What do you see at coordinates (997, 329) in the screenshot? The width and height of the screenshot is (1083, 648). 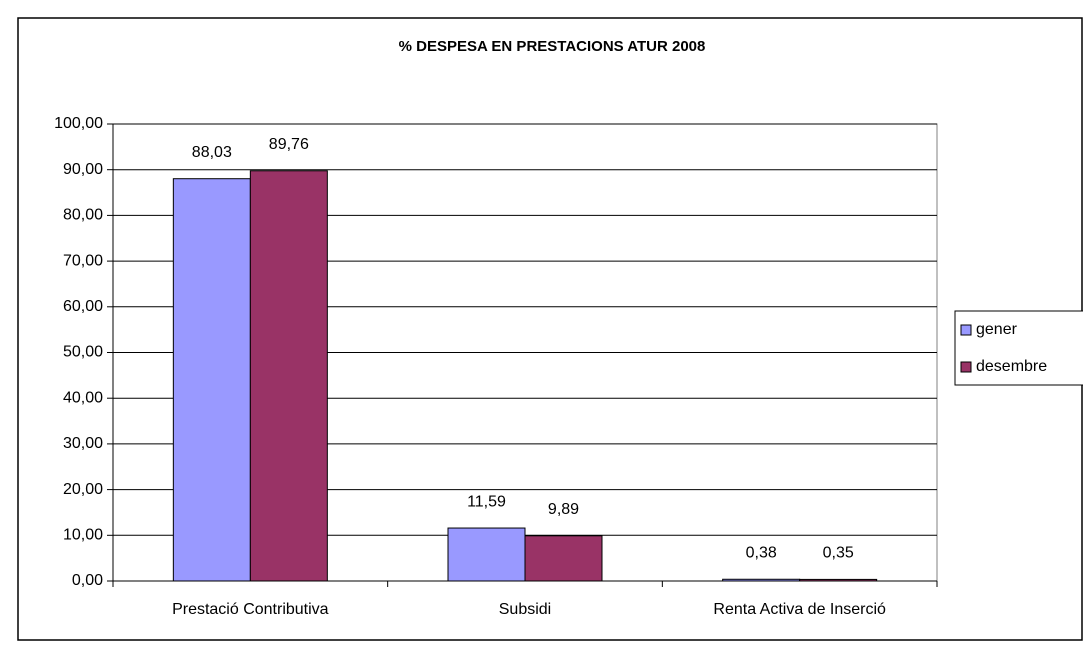 I see `legend-label: gener` at bounding box center [997, 329].